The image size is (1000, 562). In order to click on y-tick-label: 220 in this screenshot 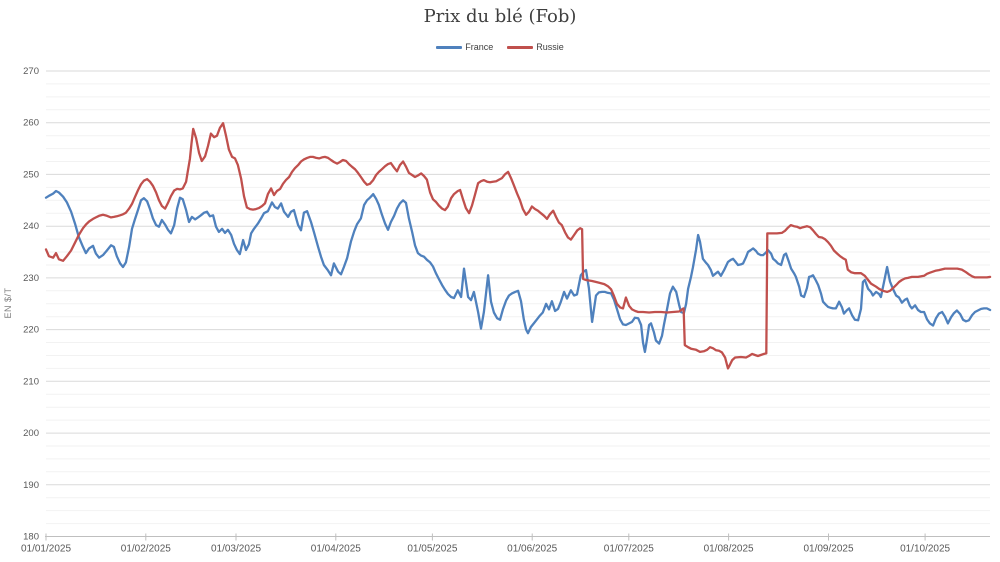, I will do `click(31, 330)`.